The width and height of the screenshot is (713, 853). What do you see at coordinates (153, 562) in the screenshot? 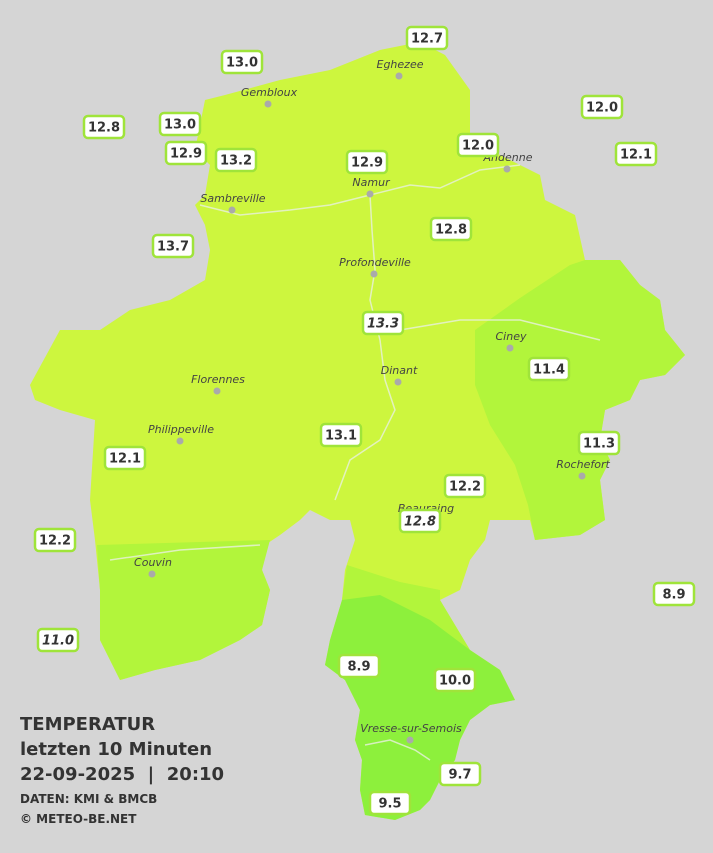
I see `city-label: Couvin` at bounding box center [153, 562].